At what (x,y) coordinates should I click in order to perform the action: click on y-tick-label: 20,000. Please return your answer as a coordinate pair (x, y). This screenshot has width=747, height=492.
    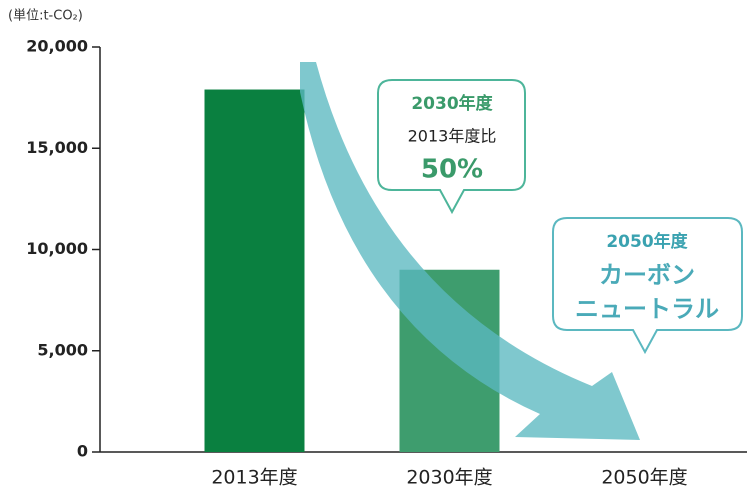
    Looking at the image, I should click on (57, 46).